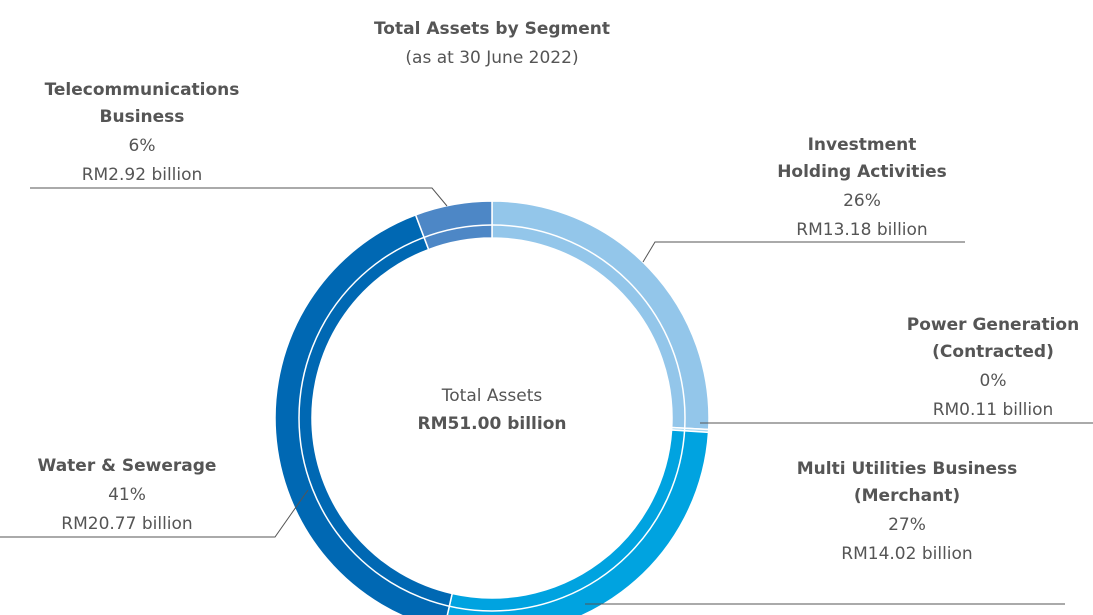  Describe the element at coordinates (492, 424) in the screenshot. I see `center-value: RM51.00 billion` at that location.